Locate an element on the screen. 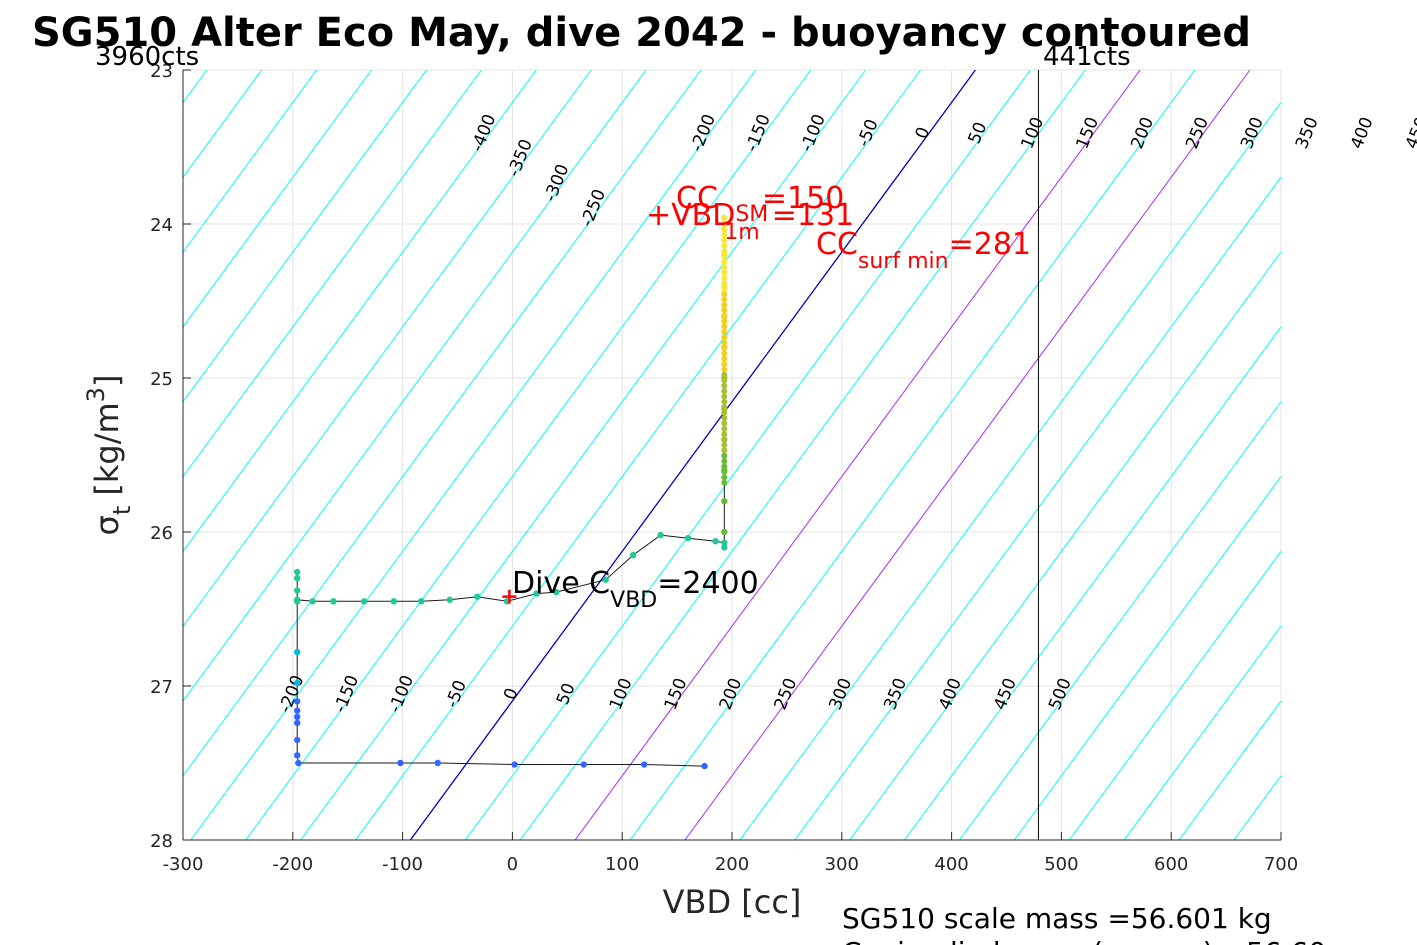  x-tick-label: -200 is located at coordinates (292, 864).